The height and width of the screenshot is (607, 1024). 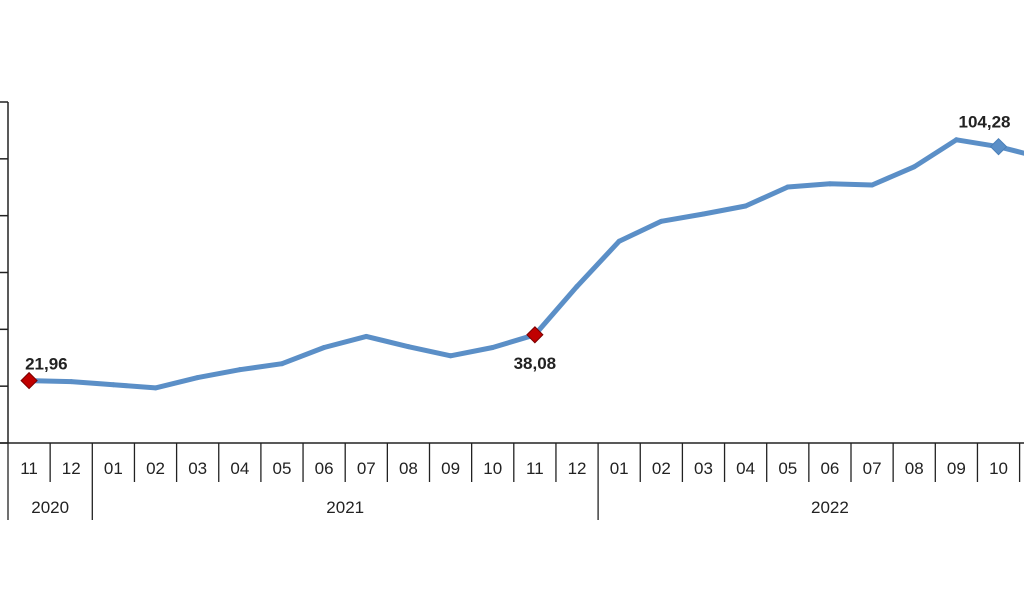 I want to click on year-label: 2021, so click(x=345, y=507).